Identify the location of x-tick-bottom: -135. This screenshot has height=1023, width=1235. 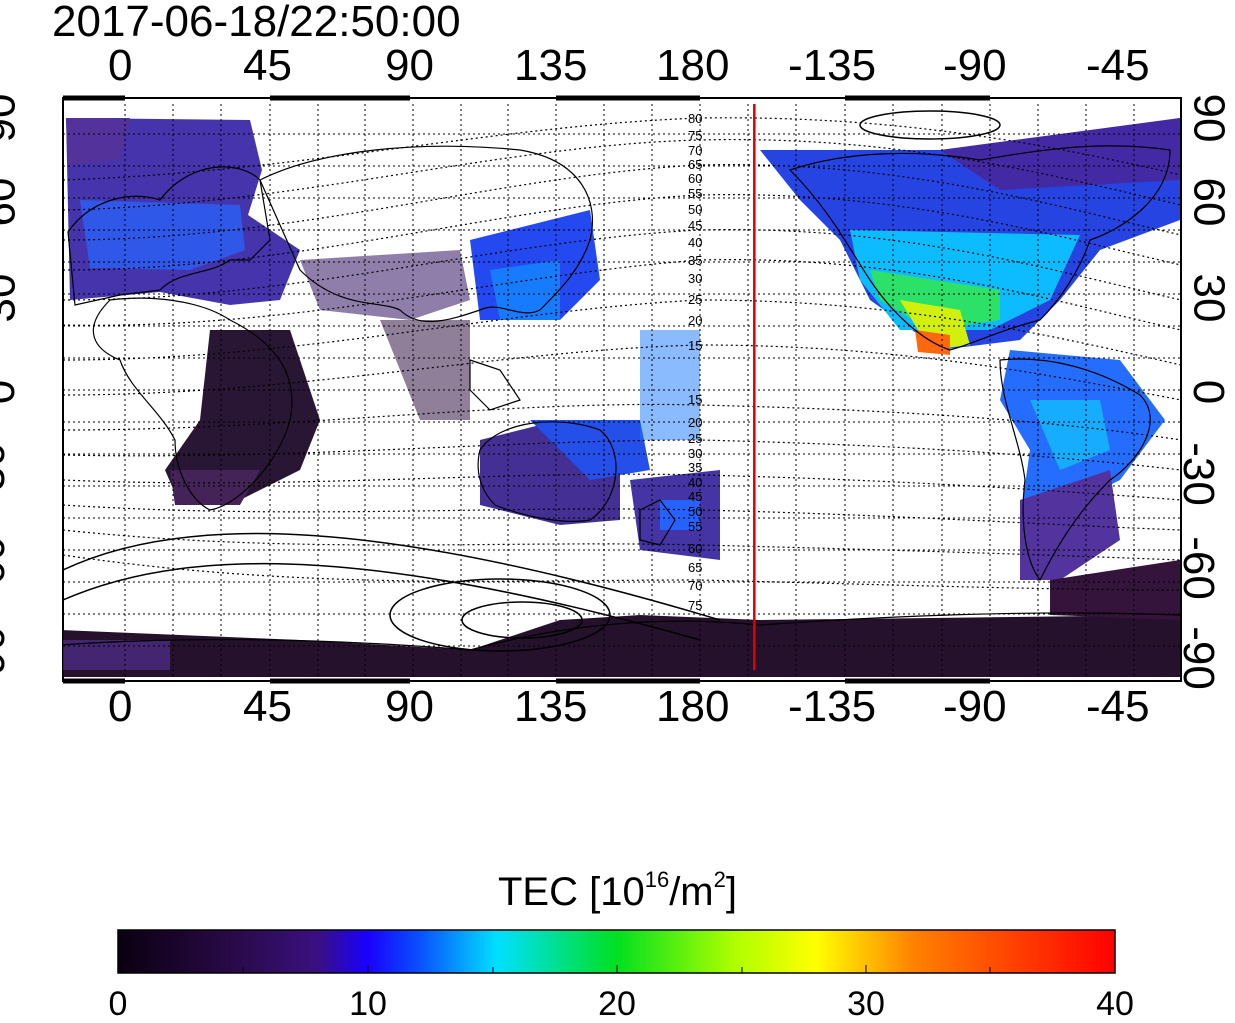
(832, 706).